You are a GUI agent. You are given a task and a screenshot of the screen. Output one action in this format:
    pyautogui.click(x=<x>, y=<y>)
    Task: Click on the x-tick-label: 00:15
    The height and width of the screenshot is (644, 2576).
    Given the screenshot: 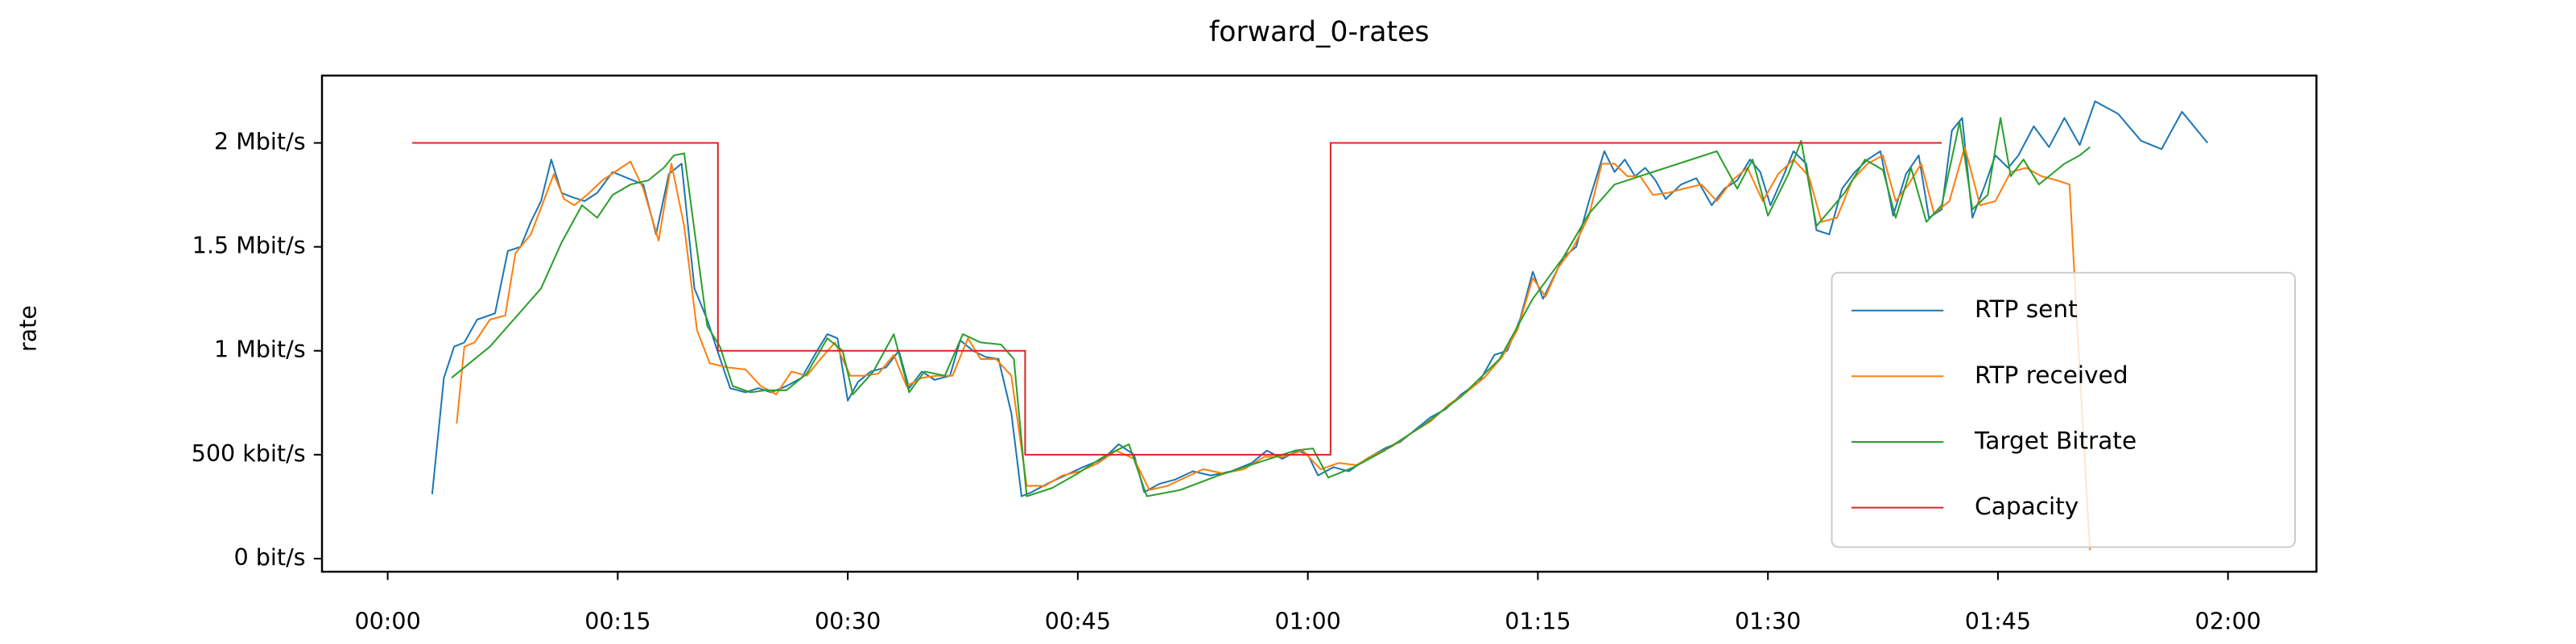 What is the action you would take?
    pyautogui.click(x=617, y=620)
    